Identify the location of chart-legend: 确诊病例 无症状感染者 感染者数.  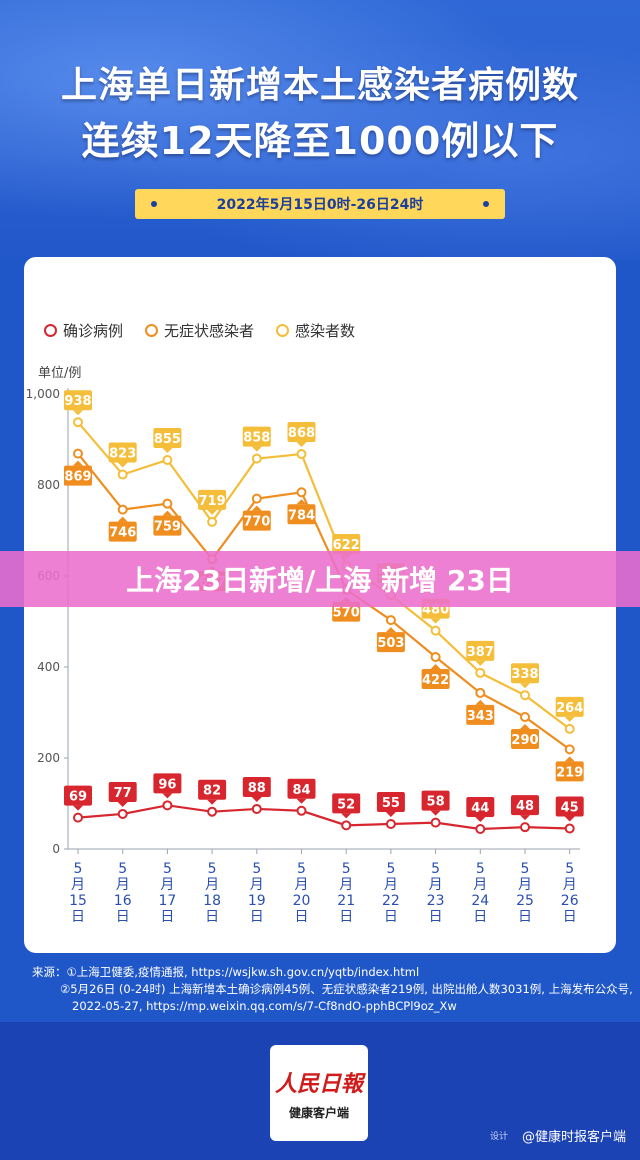
(199, 330).